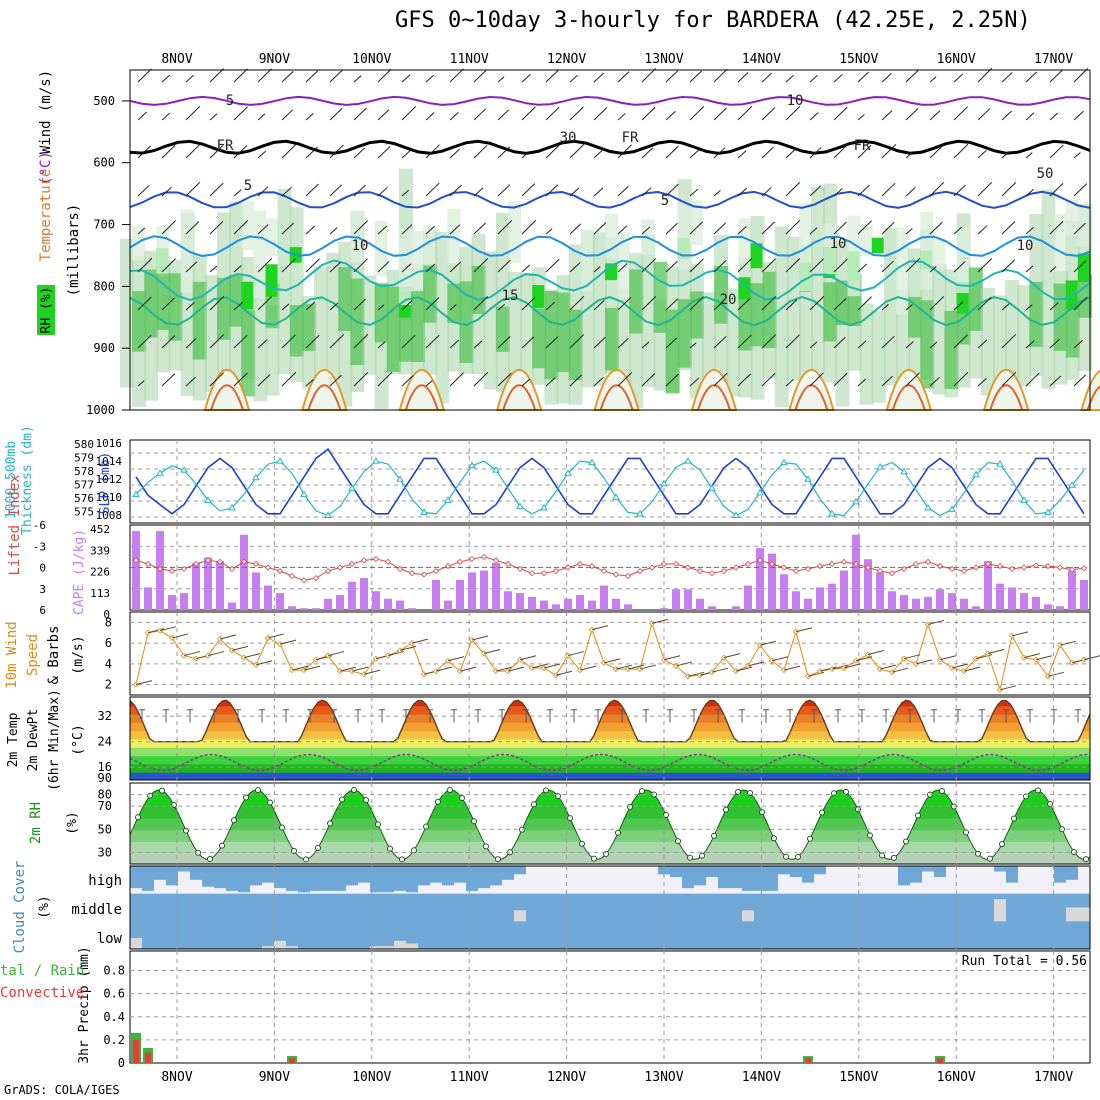 This screenshot has width=1100, height=1100. What do you see at coordinates (610, 718) in the screenshot?
I see `temp-band` at bounding box center [610, 718].